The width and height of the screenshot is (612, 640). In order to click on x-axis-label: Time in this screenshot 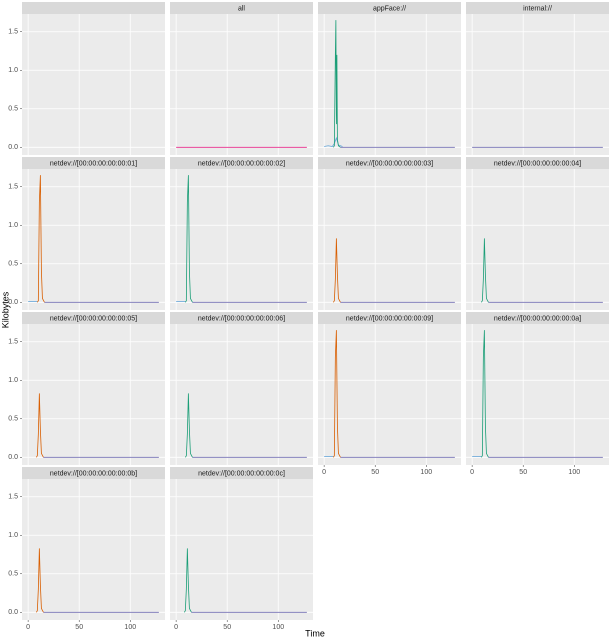, I will do `click(315, 633)`.